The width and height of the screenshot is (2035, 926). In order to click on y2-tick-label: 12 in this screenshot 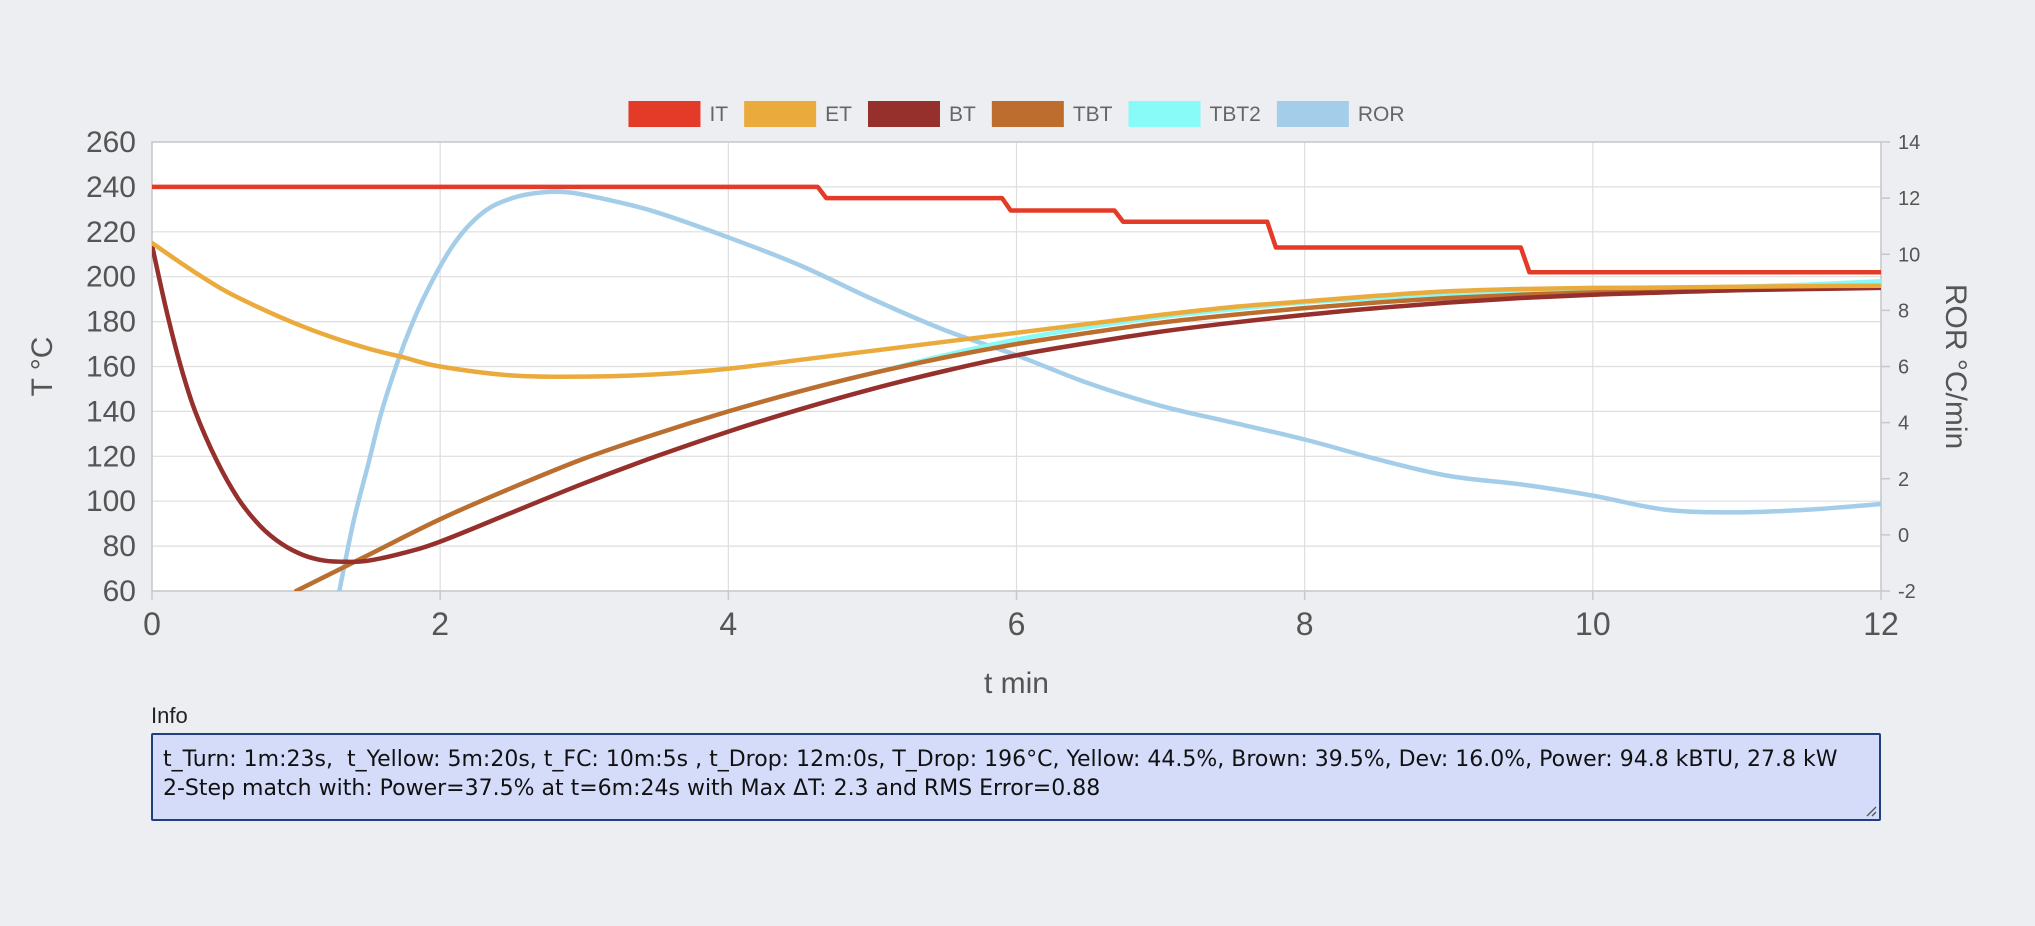, I will do `click(1909, 199)`.